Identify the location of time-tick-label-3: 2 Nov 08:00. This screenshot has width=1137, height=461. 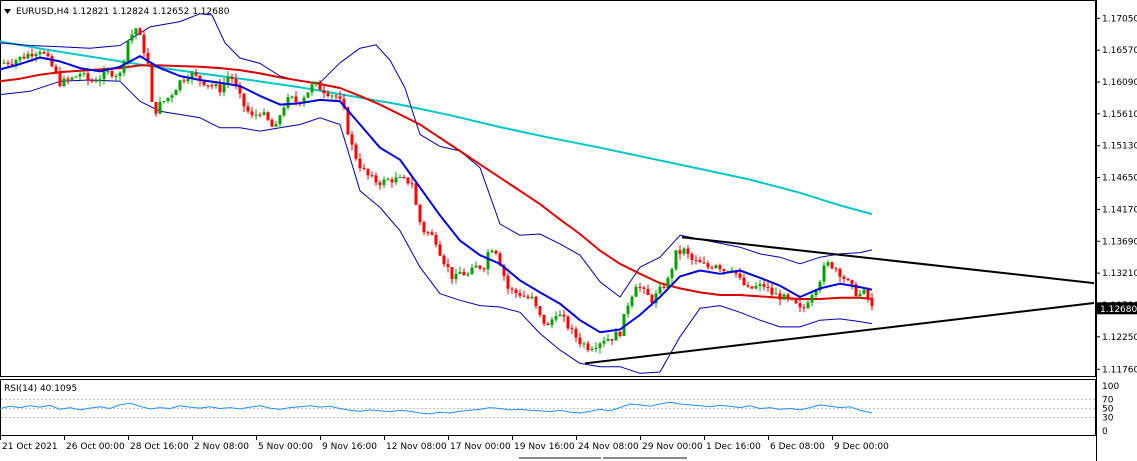
(221, 447).